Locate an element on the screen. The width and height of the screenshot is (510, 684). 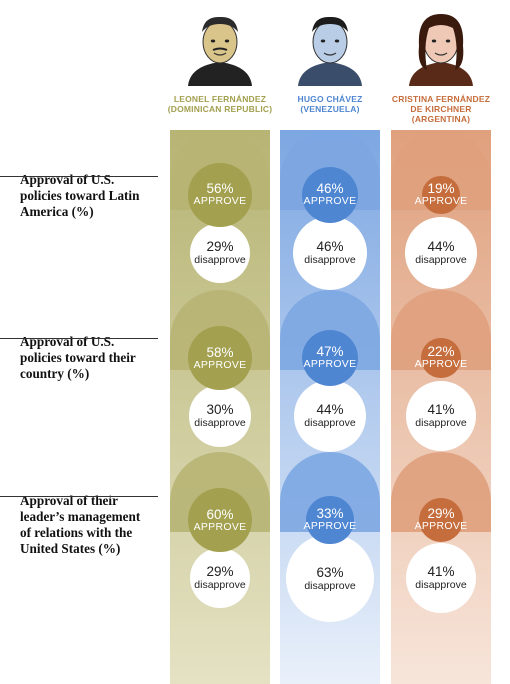
column-3-caps is located at coordinates (441, 331).